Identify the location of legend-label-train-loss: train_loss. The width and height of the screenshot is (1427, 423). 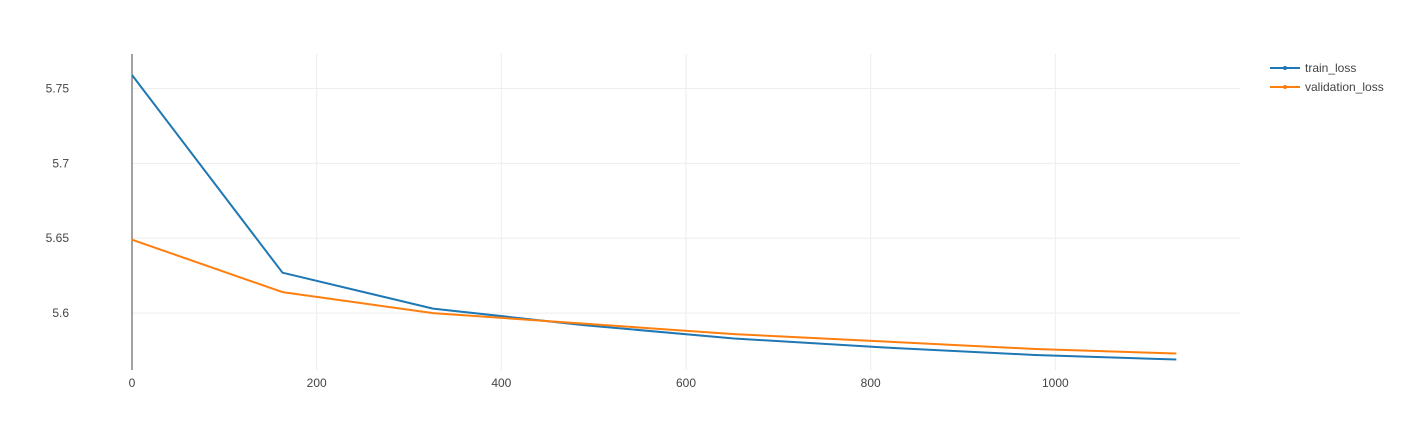
(1330, 68).